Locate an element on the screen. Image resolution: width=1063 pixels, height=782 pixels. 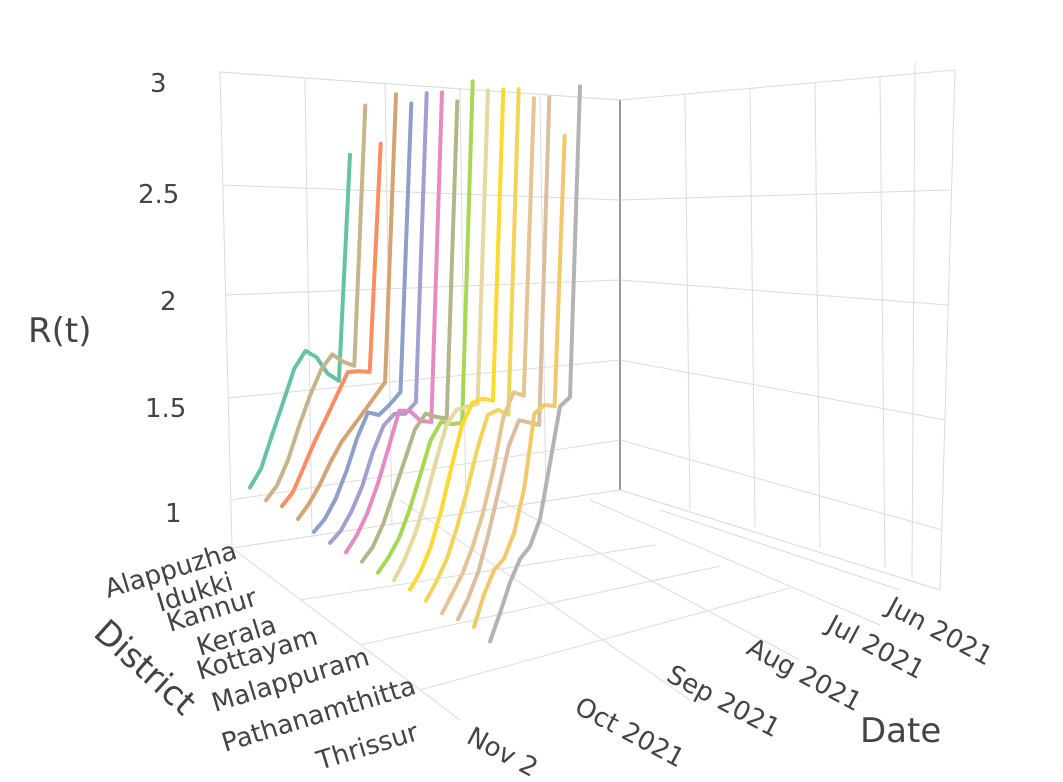
date-axis-title: Date is located at coordinates (900, 731).